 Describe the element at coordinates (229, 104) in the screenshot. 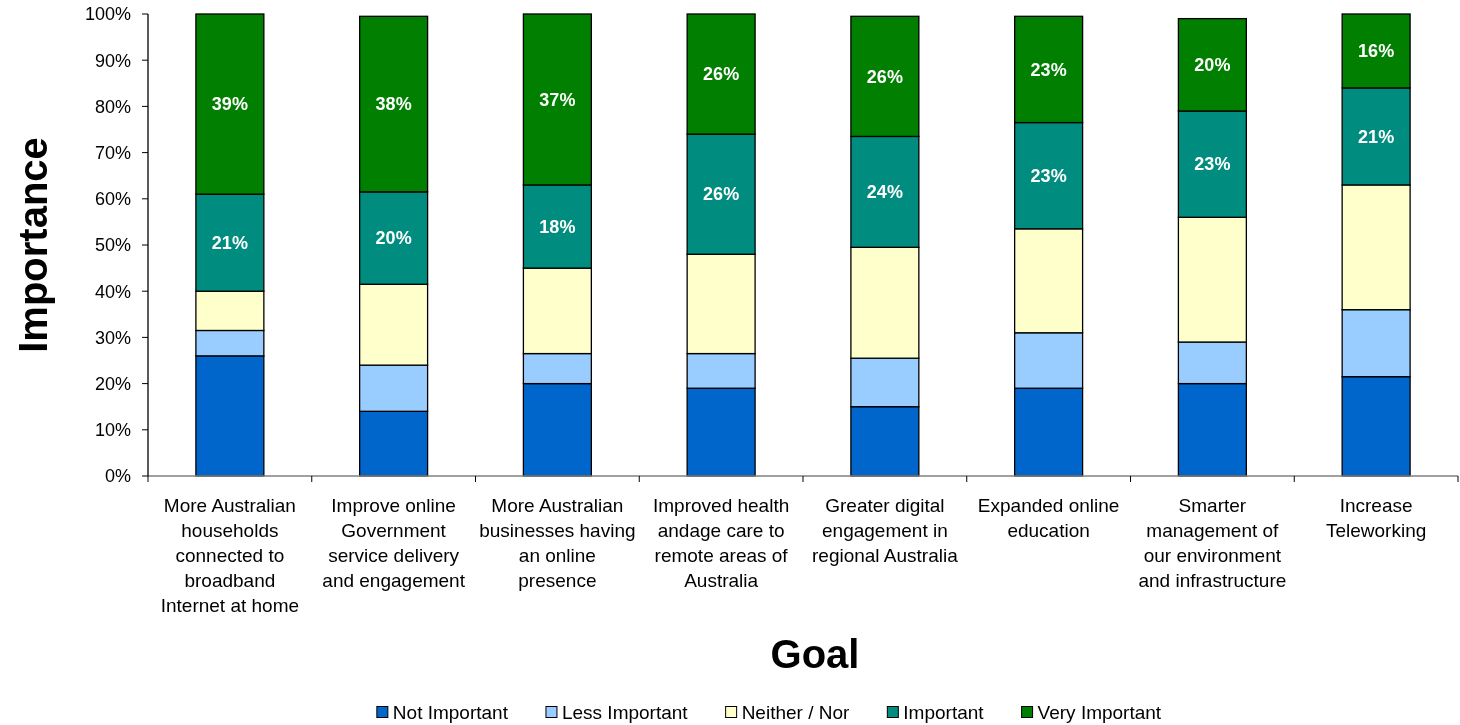

I see `data-label: 39%` at that location.